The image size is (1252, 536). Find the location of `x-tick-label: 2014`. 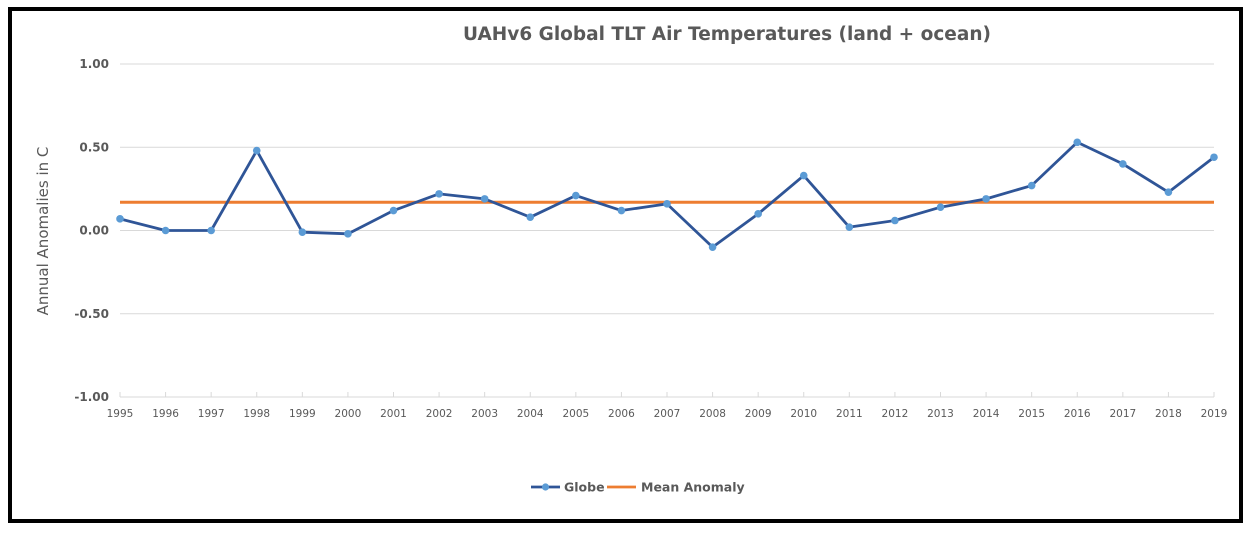

x-tick-label: 2014 is located at coordinates (986, 414).